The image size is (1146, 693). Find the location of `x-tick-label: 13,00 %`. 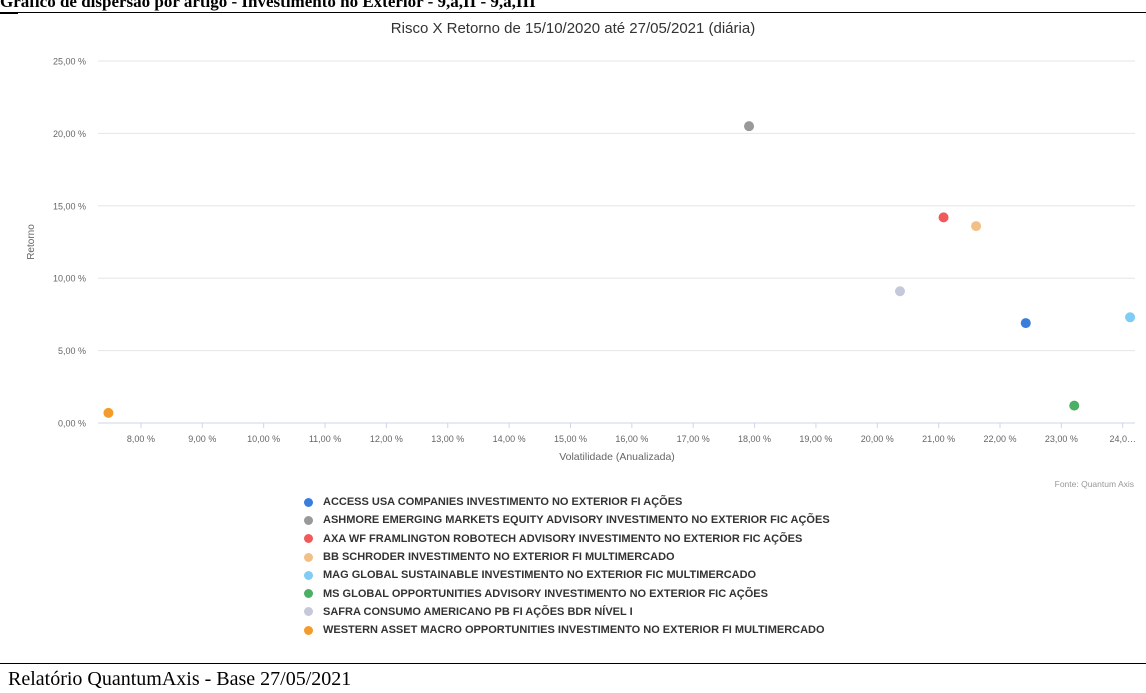

x-tick-label: 13,00 % is located at coordinates (447, 439).